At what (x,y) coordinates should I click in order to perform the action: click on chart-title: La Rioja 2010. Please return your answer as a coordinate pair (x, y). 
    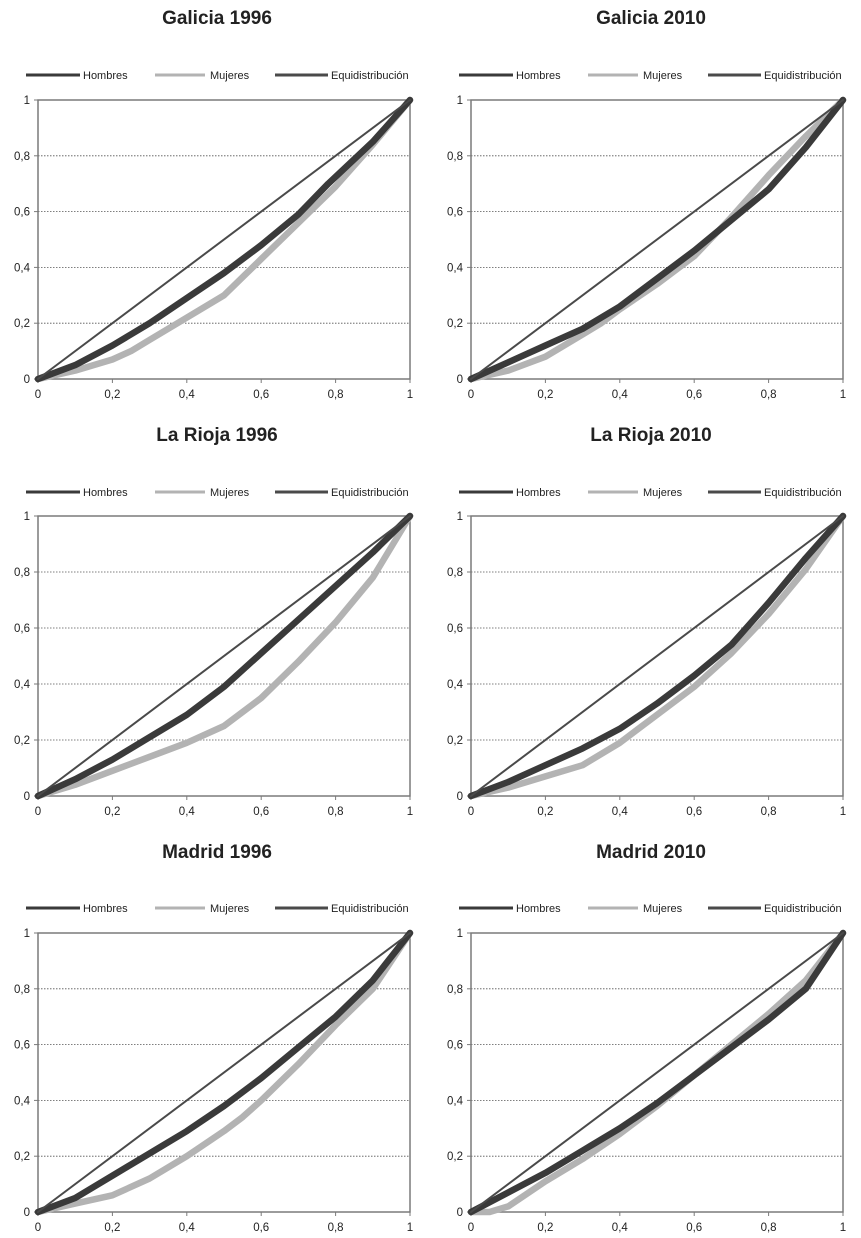
    Looking at the image, I should click on (650, 435).